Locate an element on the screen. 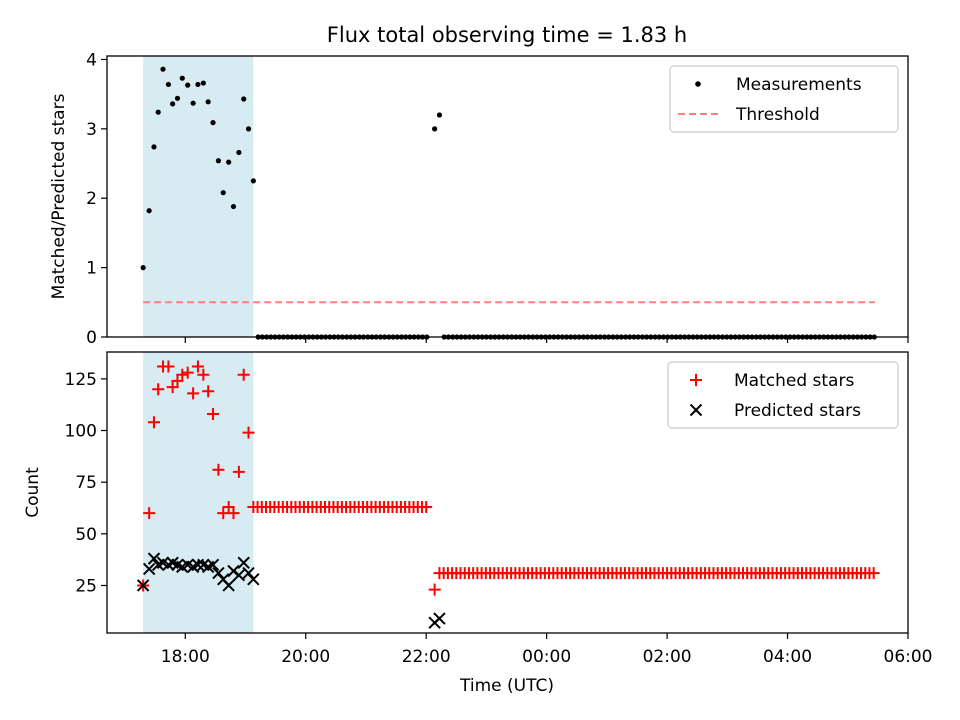 The image size is (960, 720). y-tick-label: 50 is located at coordinates (86, 535).